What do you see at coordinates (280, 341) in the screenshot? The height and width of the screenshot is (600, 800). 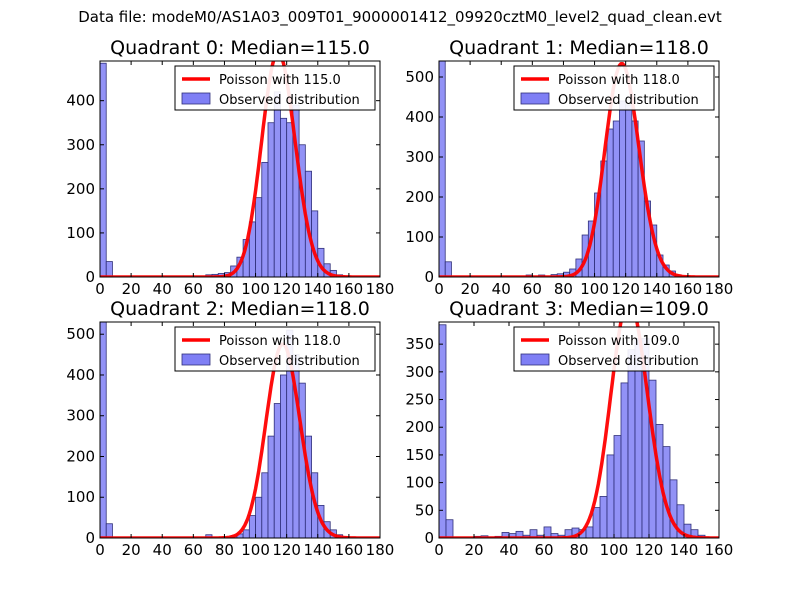 I see `legend-poisson-label: Poisson with 118.0` at bounding box center [280, 341].